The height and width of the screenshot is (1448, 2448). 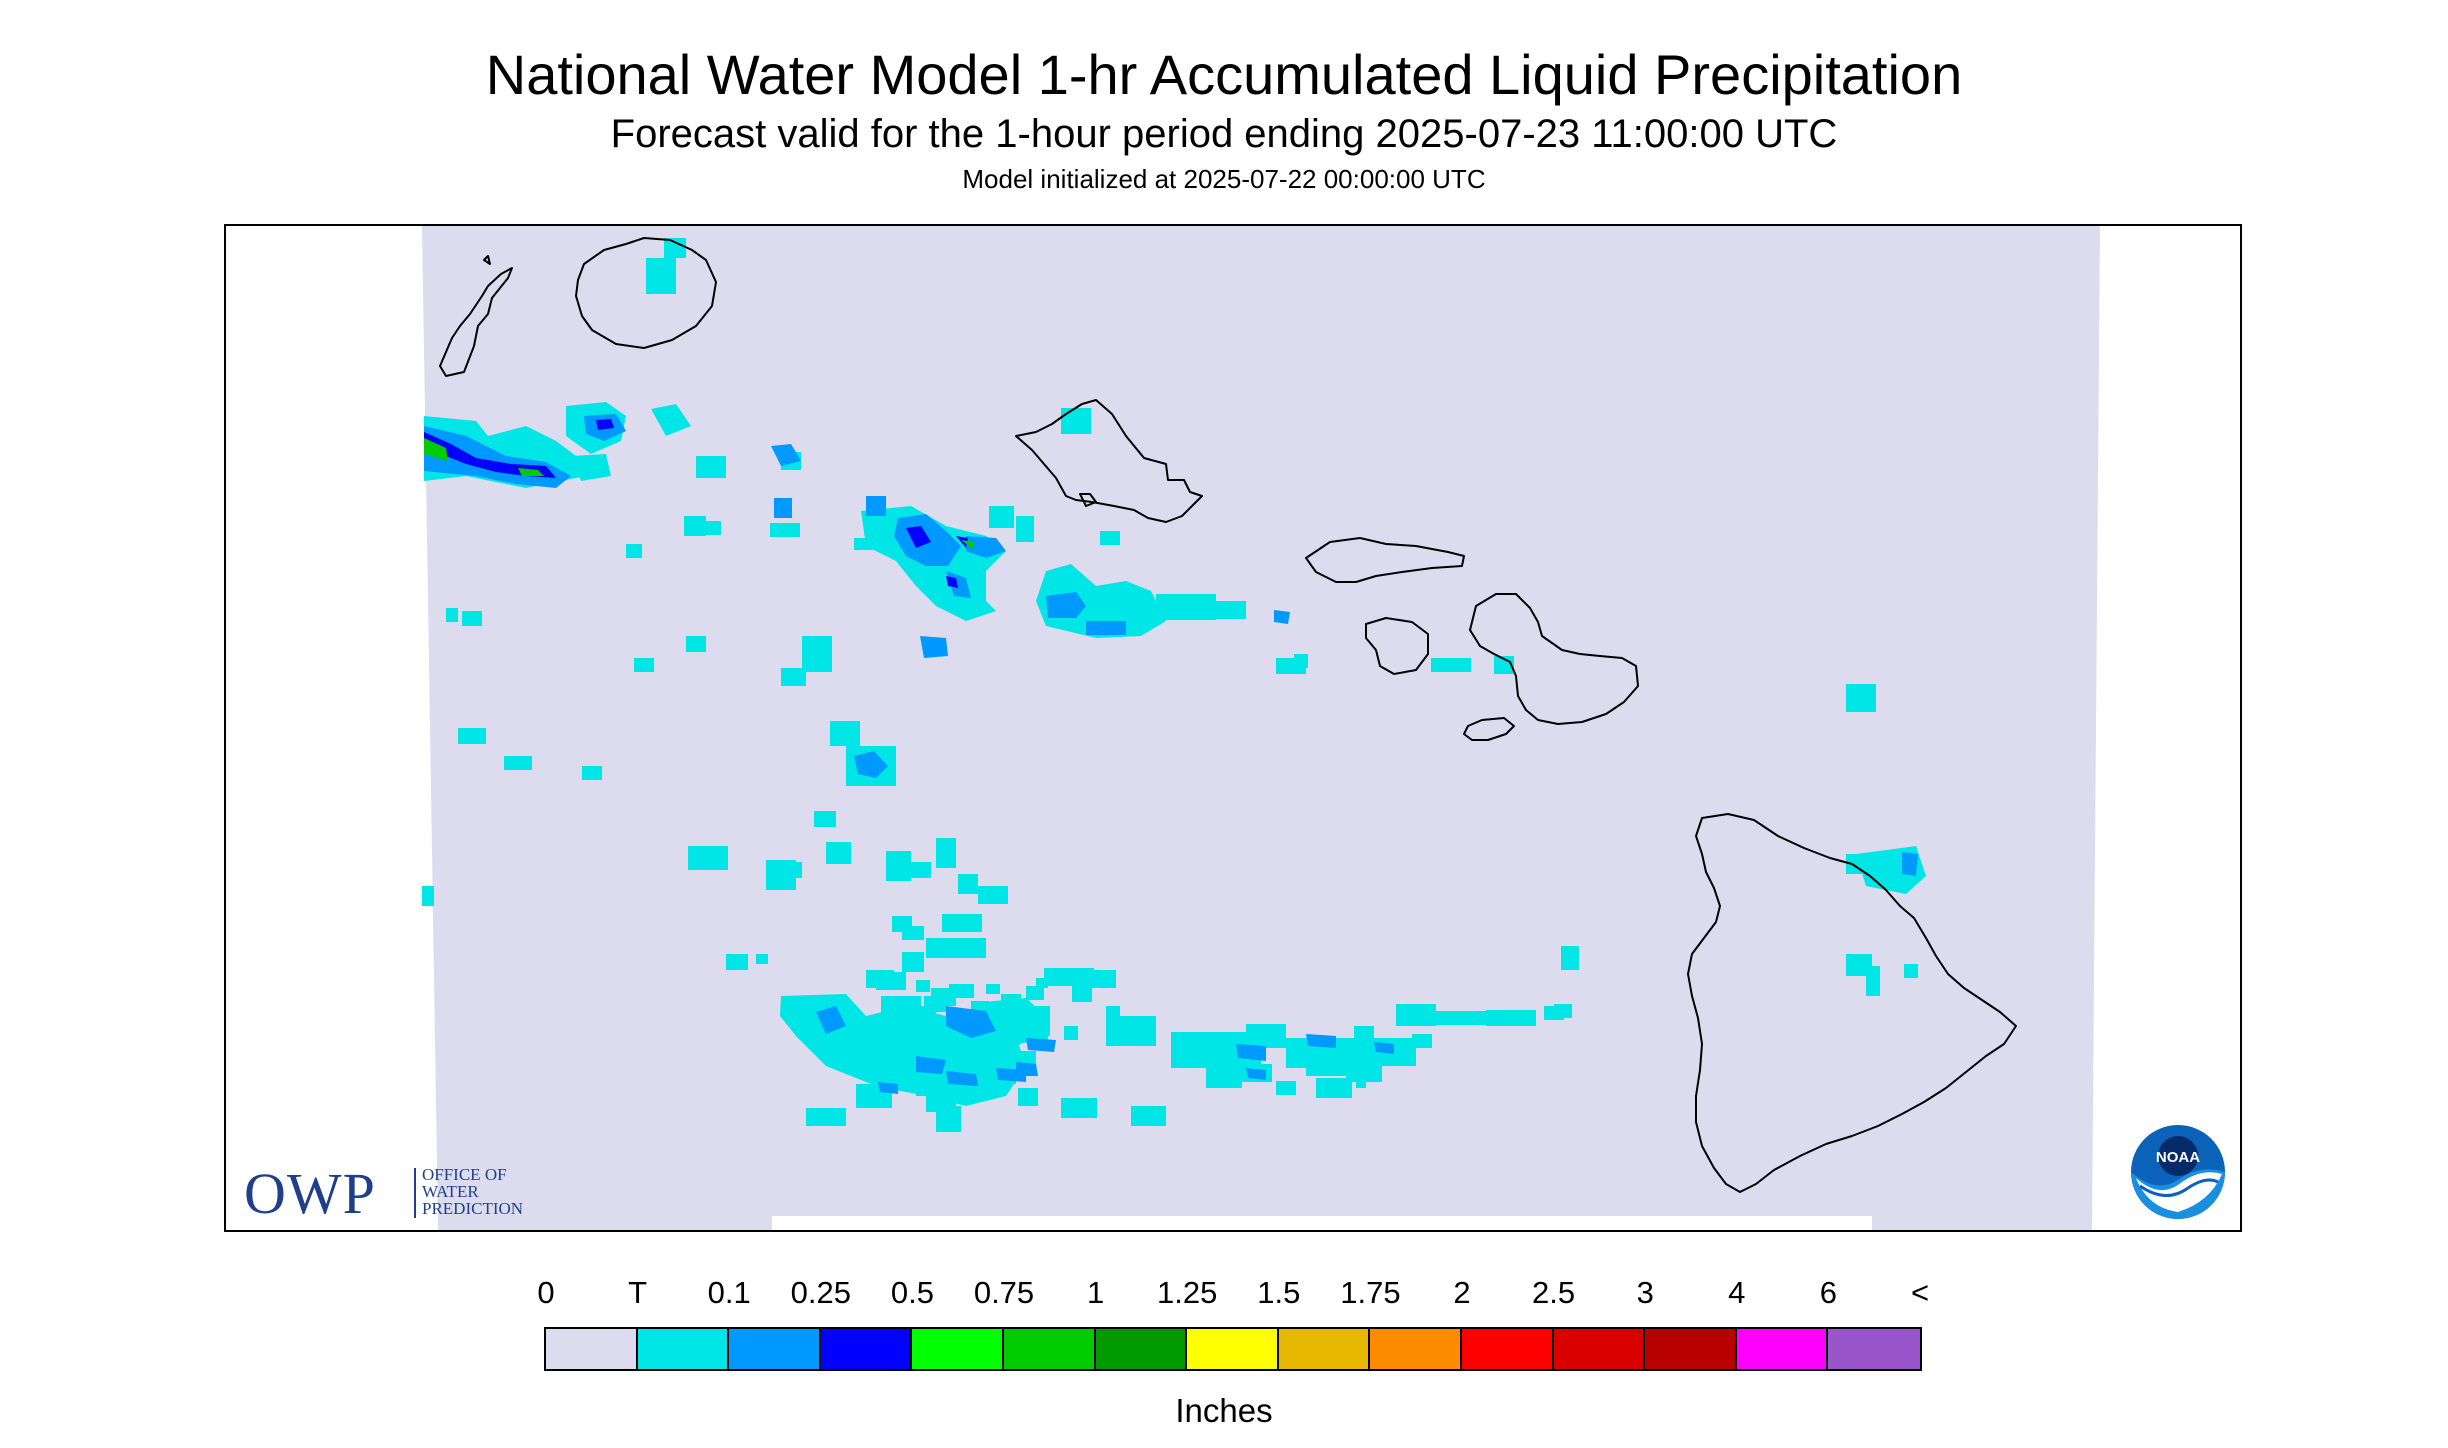 I want to click on legend-labels: 0 T 0.1 0.25 0.5 0.75 1 1.25 1.5 1.75 2 2.5 3 4 6 <, so click(x=1224, y=1295).